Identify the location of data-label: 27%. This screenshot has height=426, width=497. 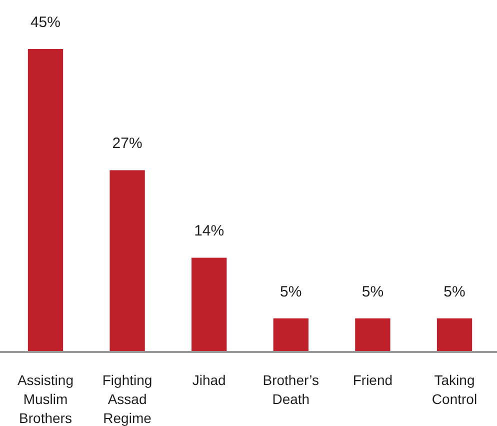
(127, 143).